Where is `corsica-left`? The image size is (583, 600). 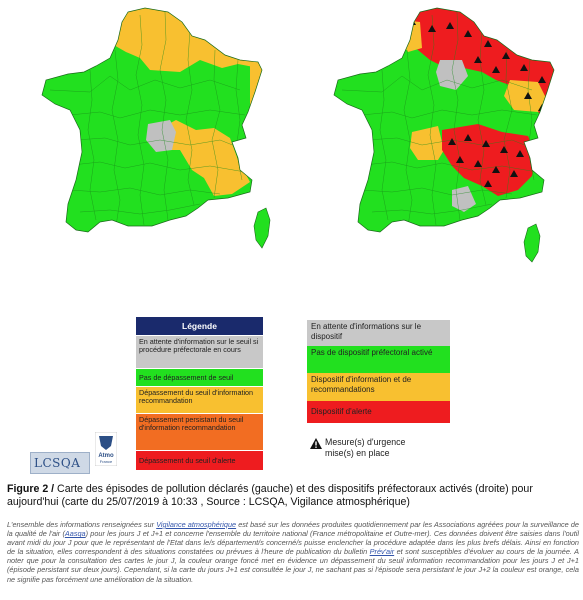
corsica-left is located at coordinates (262, 228).